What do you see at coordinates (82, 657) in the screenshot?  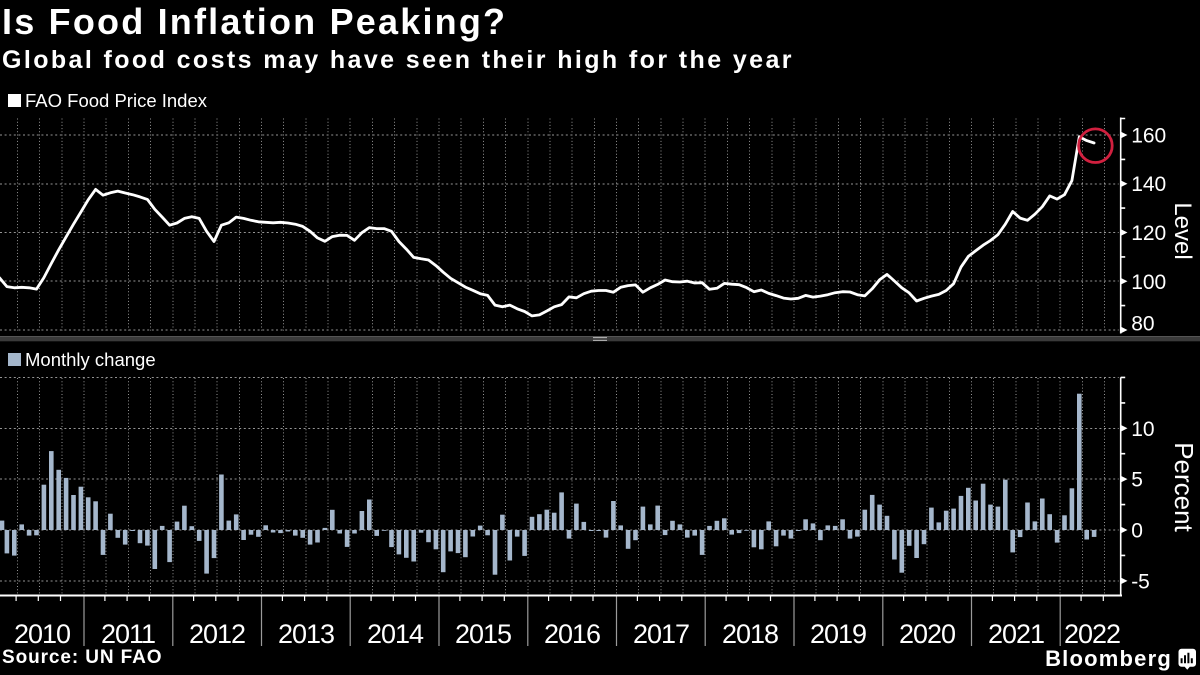 I see `svg-text: Source: UN FAO` at bounding box center [82, 657].